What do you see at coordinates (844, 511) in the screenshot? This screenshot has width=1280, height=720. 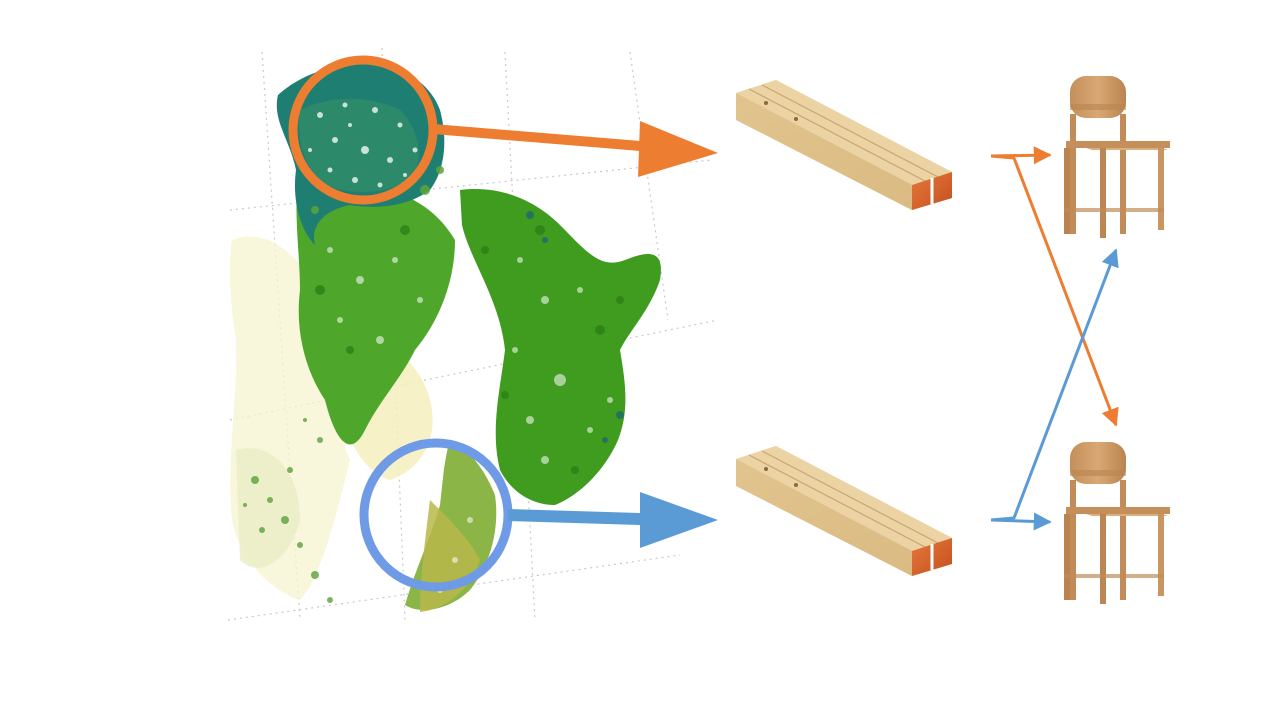 I see `timber-beams-icon-bottom` at bounding box center [844, 511].